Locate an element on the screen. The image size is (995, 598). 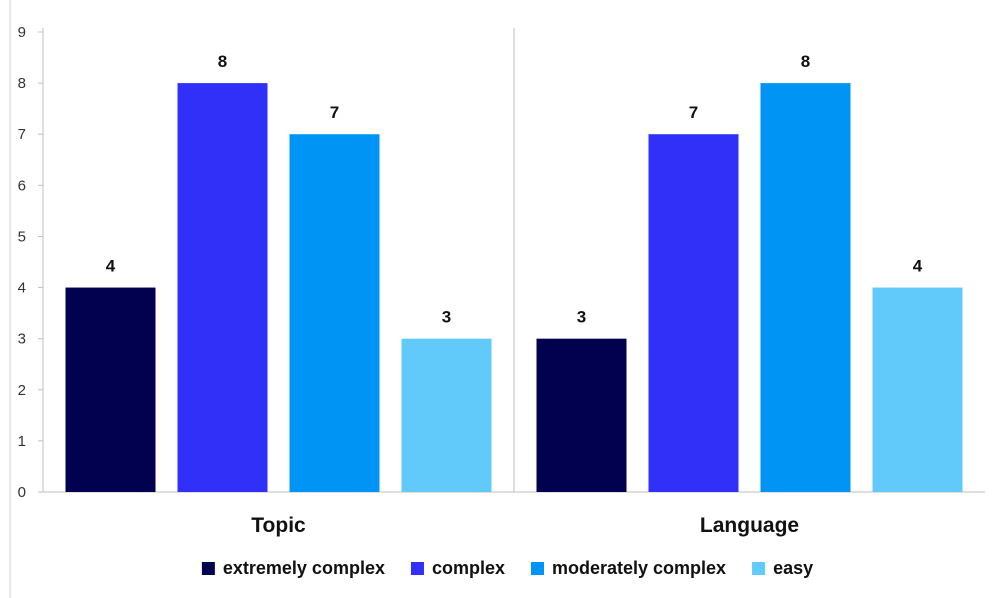
bar-moderately-complex-language is located at coordinates (805, 287).